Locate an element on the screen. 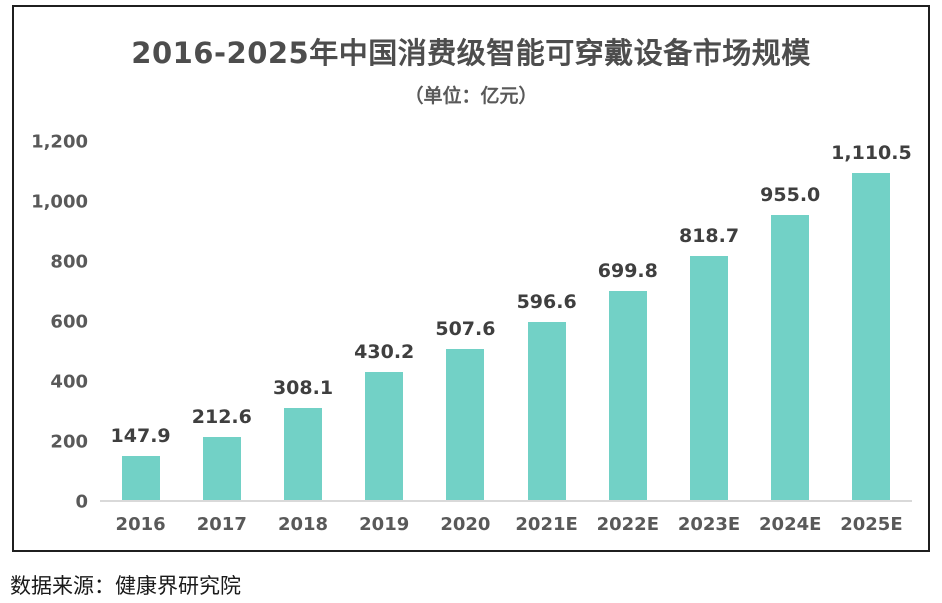 The height and width of the screenshot is (603, 942). bar-2017 is located at coordinates (221, 468).